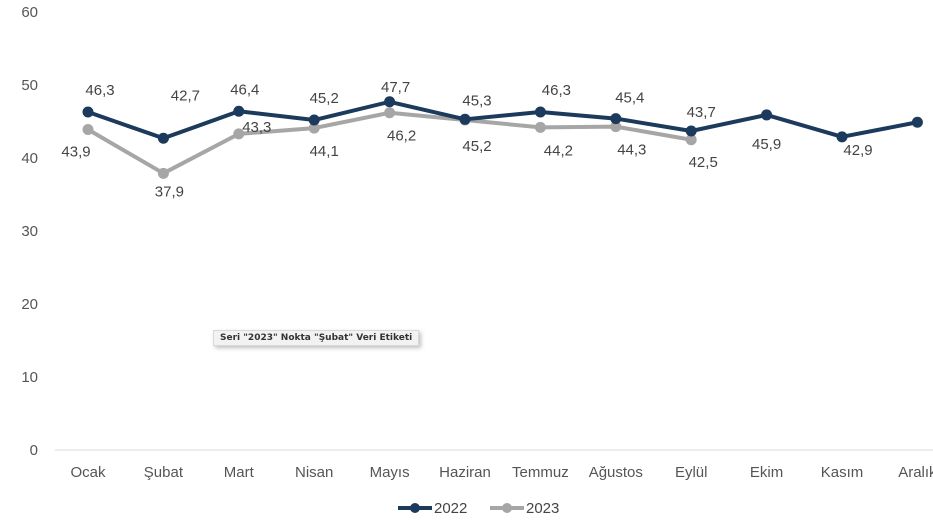 This screenshot has width=933, height=523. Describe the element at coordinates (503, 120) in the screenshot. I see `series-line-2022` at that location.